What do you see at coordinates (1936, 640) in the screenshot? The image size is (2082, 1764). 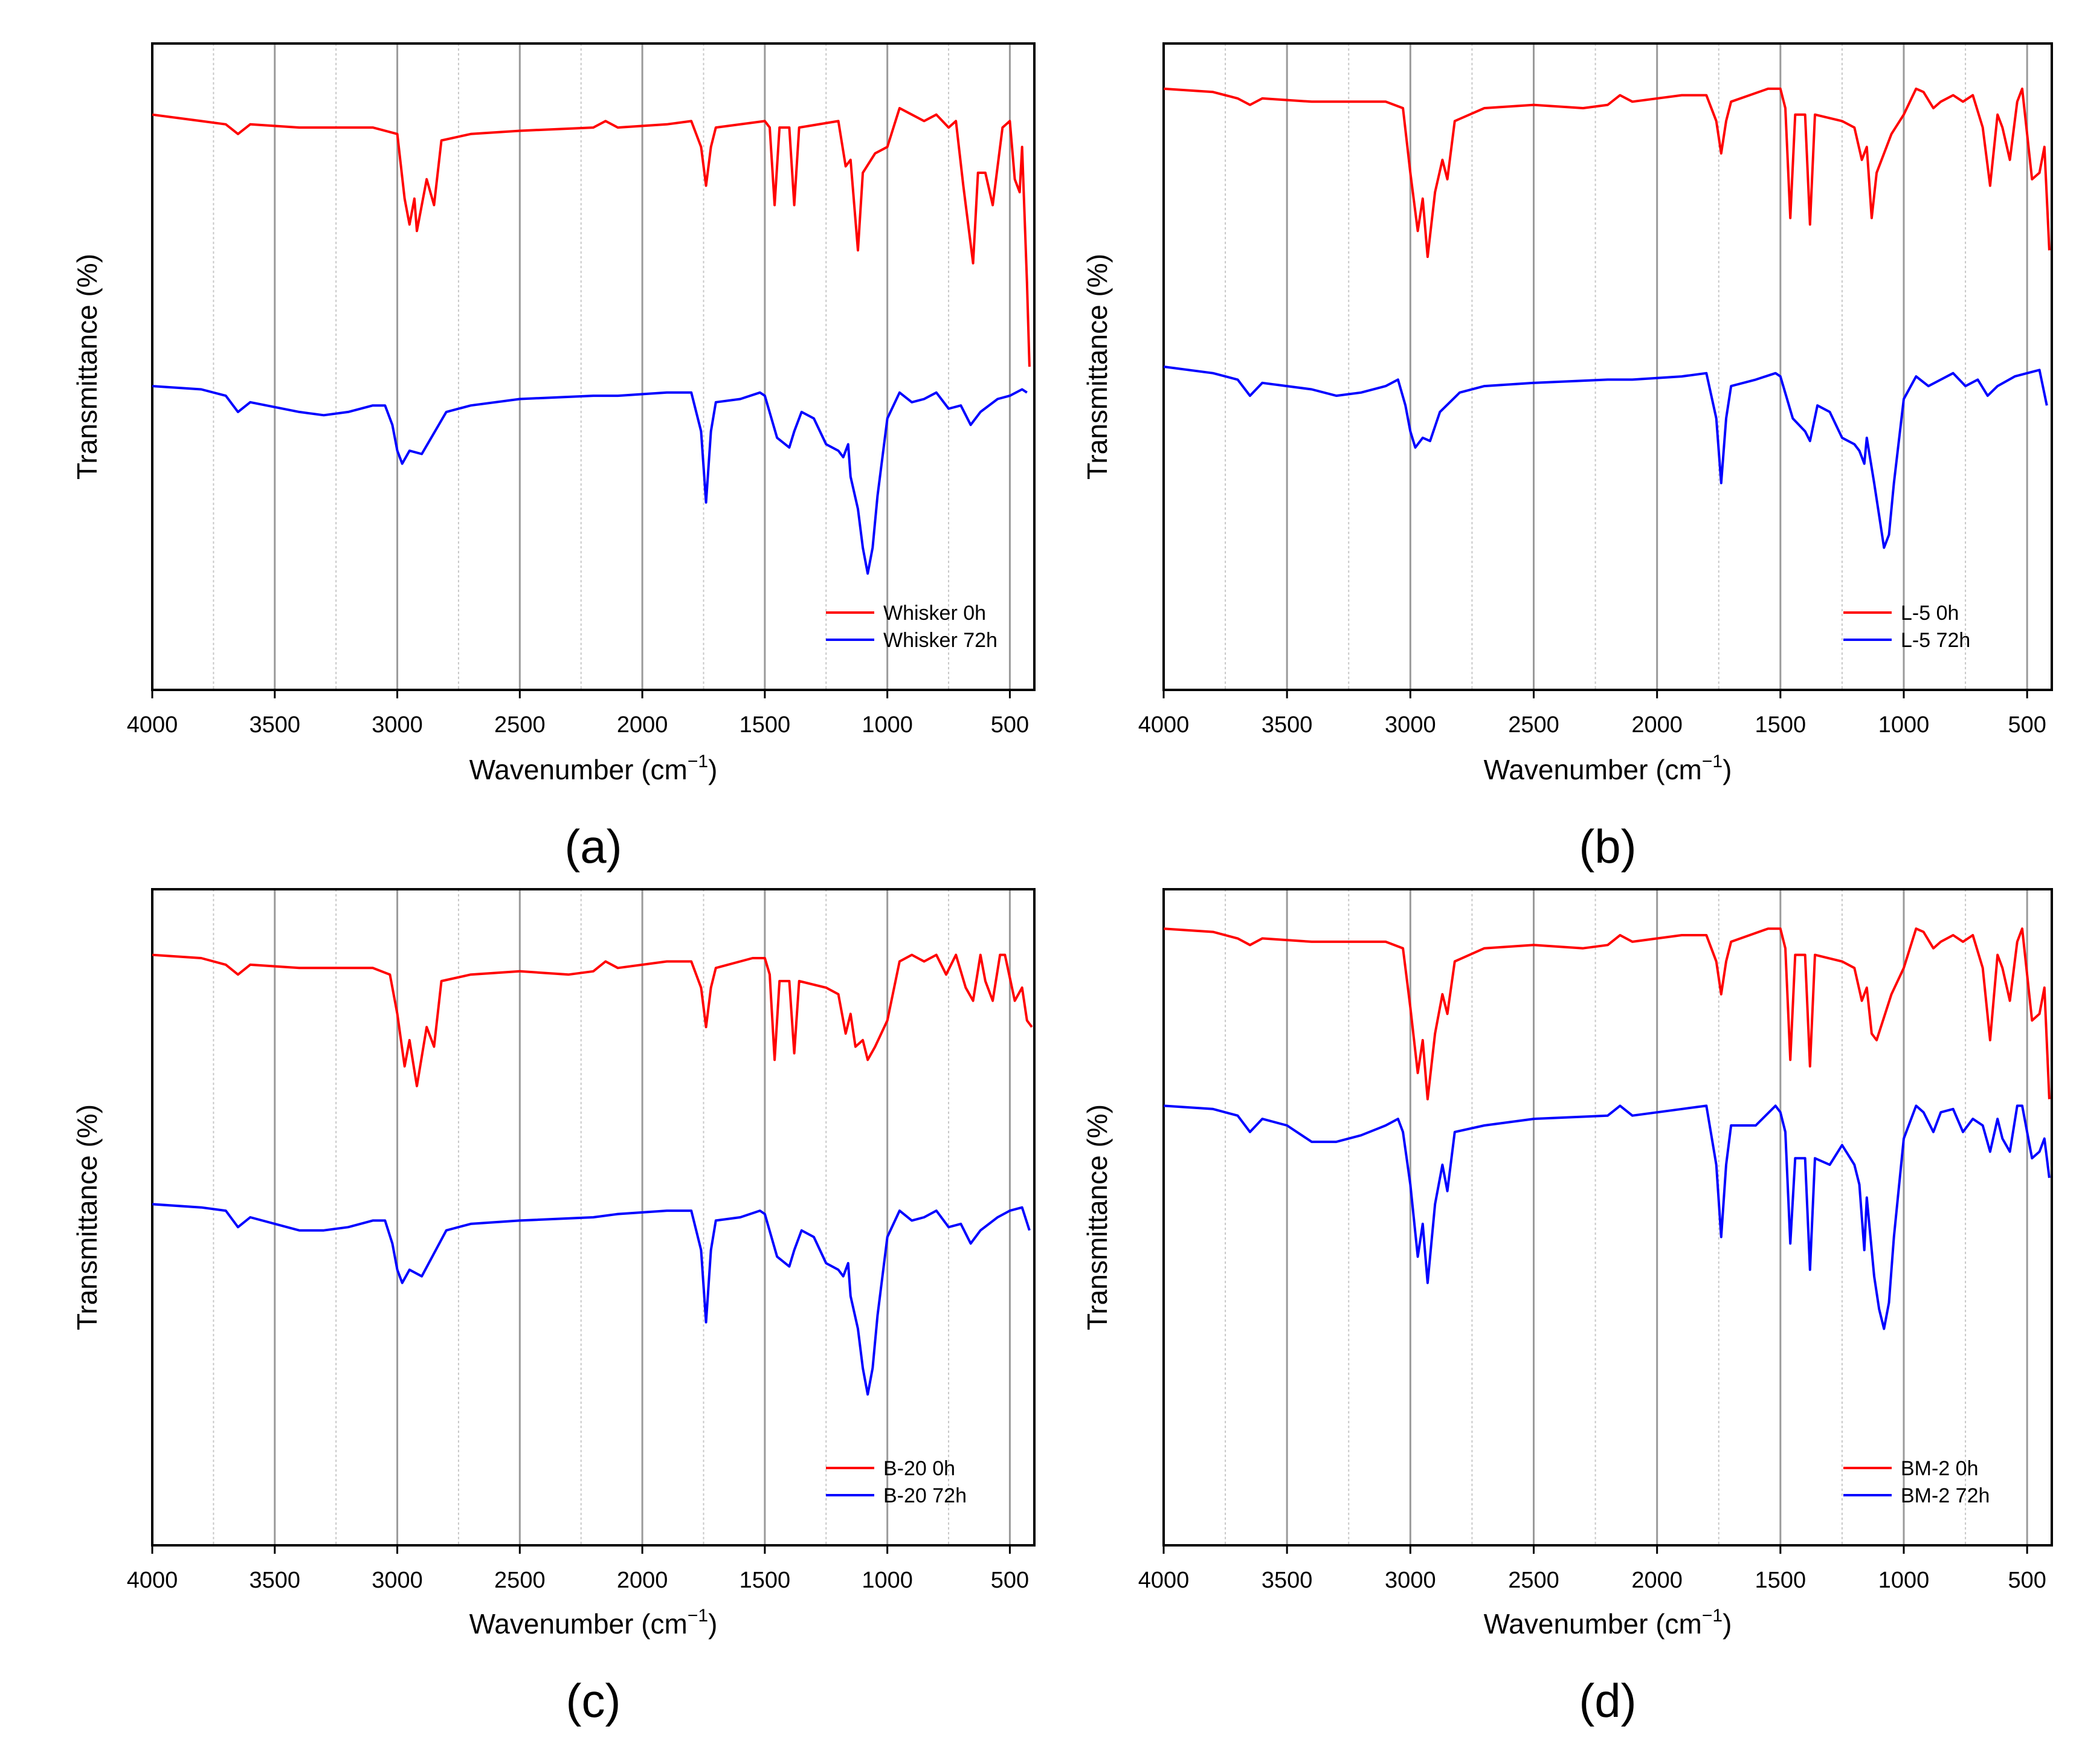 I see `legend-label: L-5 72h` at bounding box center [1936, 640].